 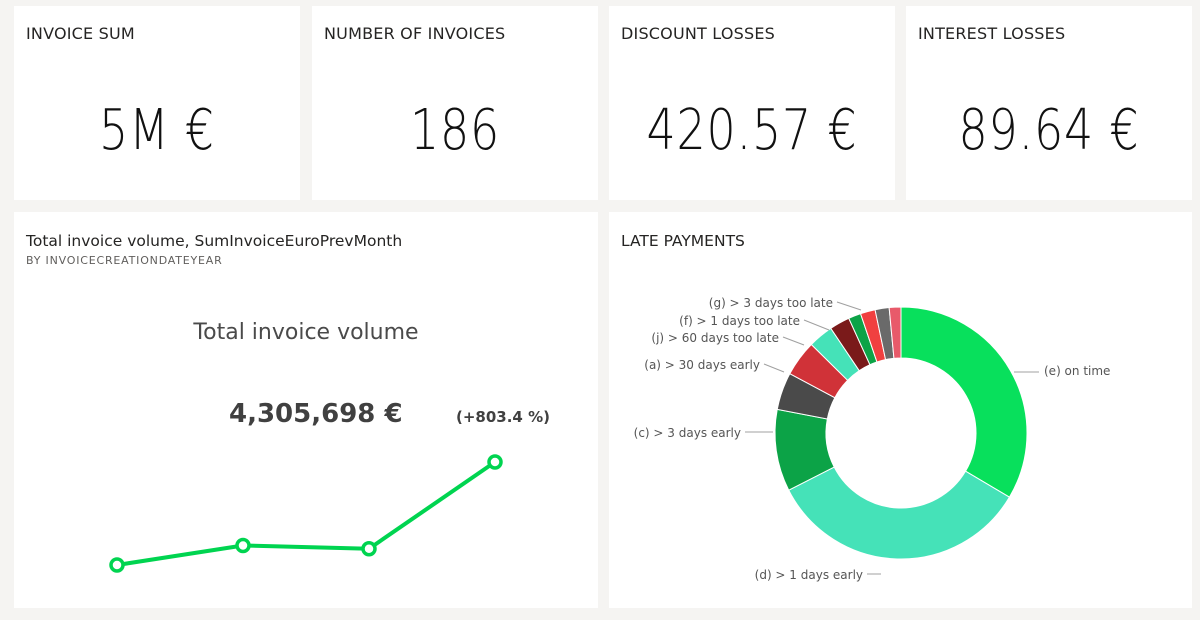 What do you see at coordinates (503, 417) in the screenshot?
I see `kpi-change: (+803.4 %)` at bounding box center [503, 417].